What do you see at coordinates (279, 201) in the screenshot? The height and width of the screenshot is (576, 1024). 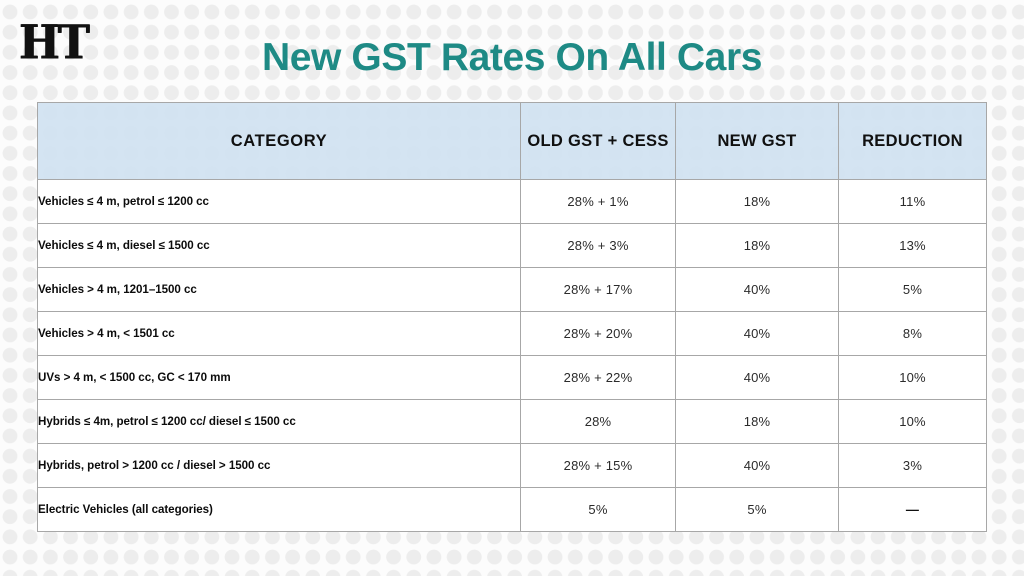 I see `cell-category: Vehicles ≤ 4 m, petrol ≤ 1200 cc` at bounding box center [279, 201].